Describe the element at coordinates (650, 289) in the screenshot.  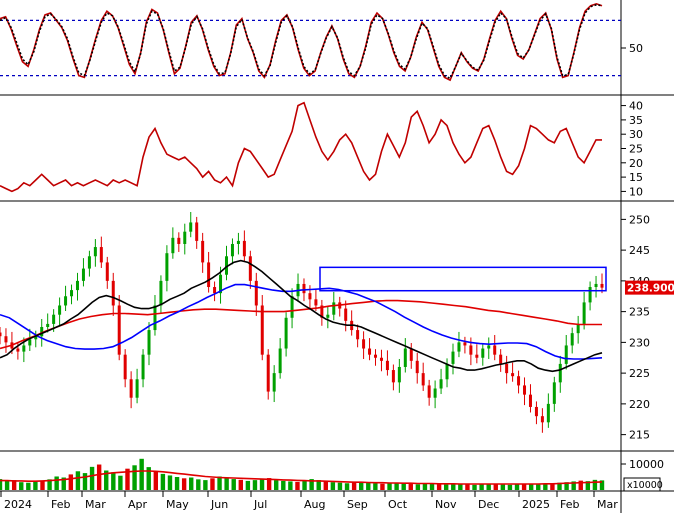
I see `last-price-label: 238.9000` at that location.